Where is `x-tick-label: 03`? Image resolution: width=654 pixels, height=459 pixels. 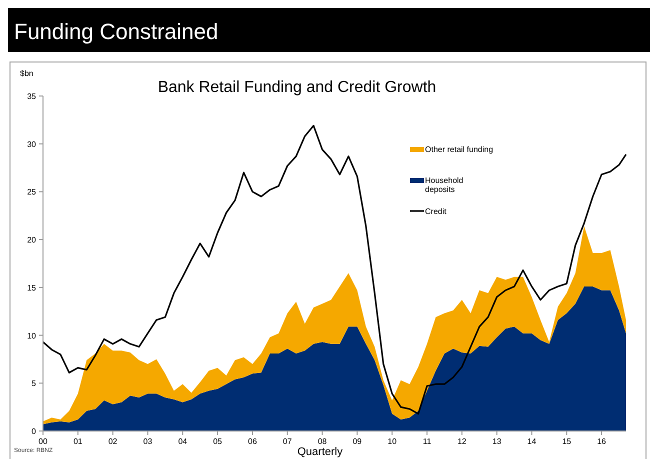 x-tick-label: 03 is located at coordinates (148, 441).